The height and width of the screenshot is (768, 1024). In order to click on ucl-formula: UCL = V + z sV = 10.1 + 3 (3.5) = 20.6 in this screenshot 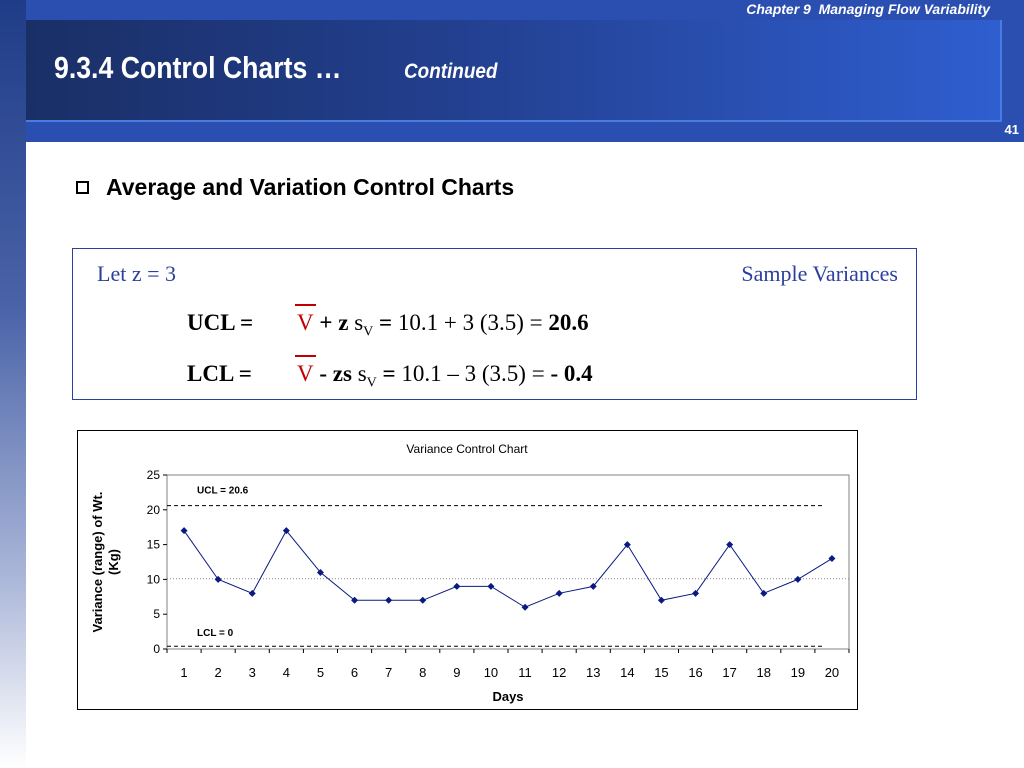, I will do `click(388, 322)`.